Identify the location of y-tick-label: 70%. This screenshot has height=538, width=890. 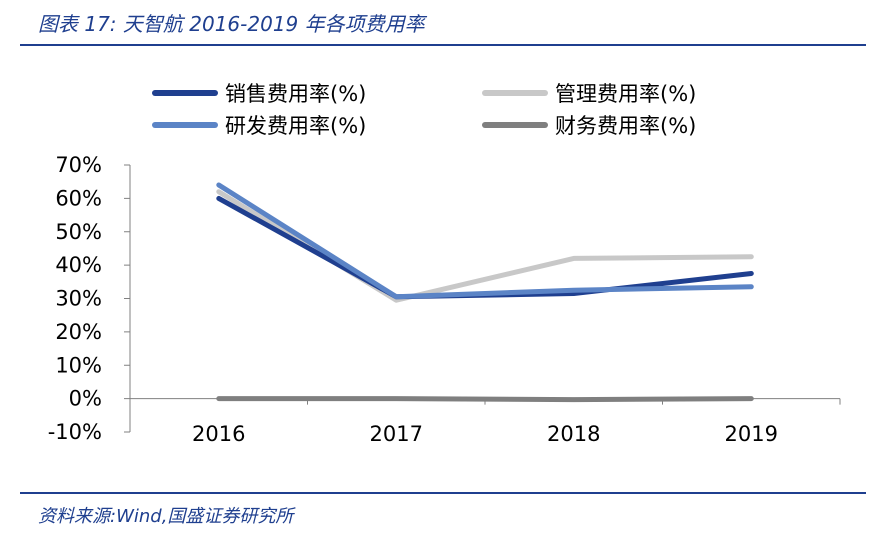
(78, 165).